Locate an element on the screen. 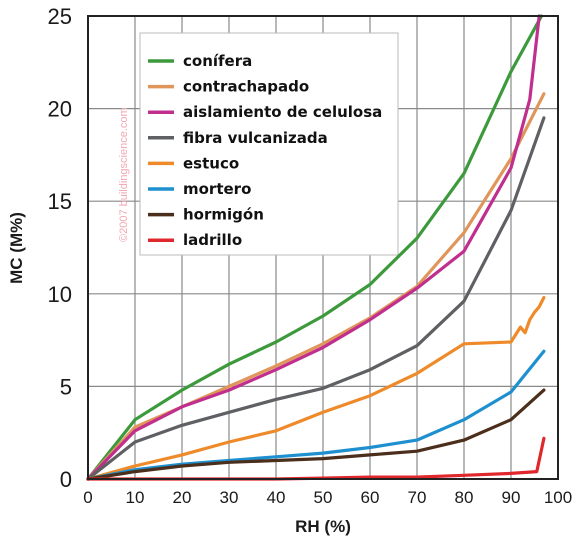 The height and width of the screenshot is (541, 584). x-tick-label: 60 is located at coordinates (370, 497).